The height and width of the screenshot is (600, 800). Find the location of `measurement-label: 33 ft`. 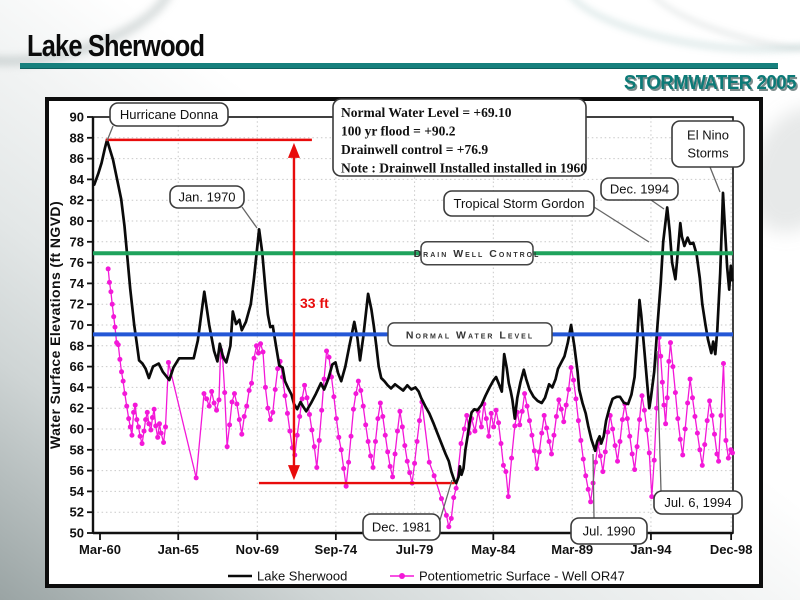

measurement-label: 33 ft is located at coordinates (314, 303).